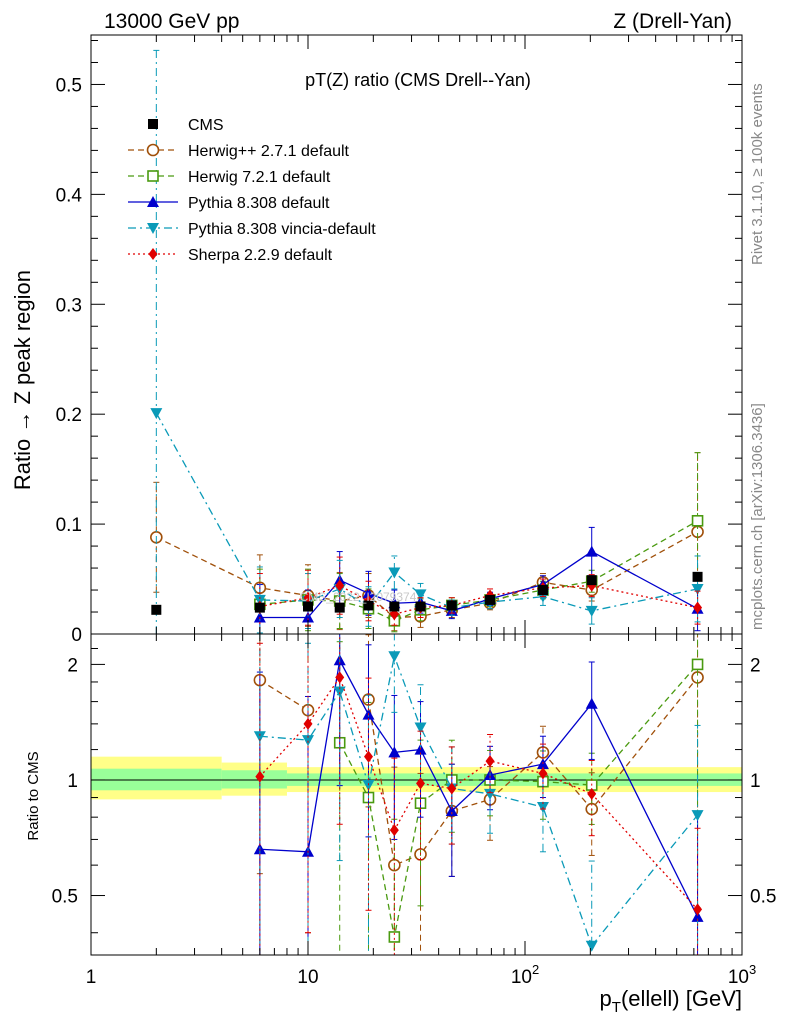  I want to click on legend-label-5: Sherpa 2.2.9 default, so click(260, 255).